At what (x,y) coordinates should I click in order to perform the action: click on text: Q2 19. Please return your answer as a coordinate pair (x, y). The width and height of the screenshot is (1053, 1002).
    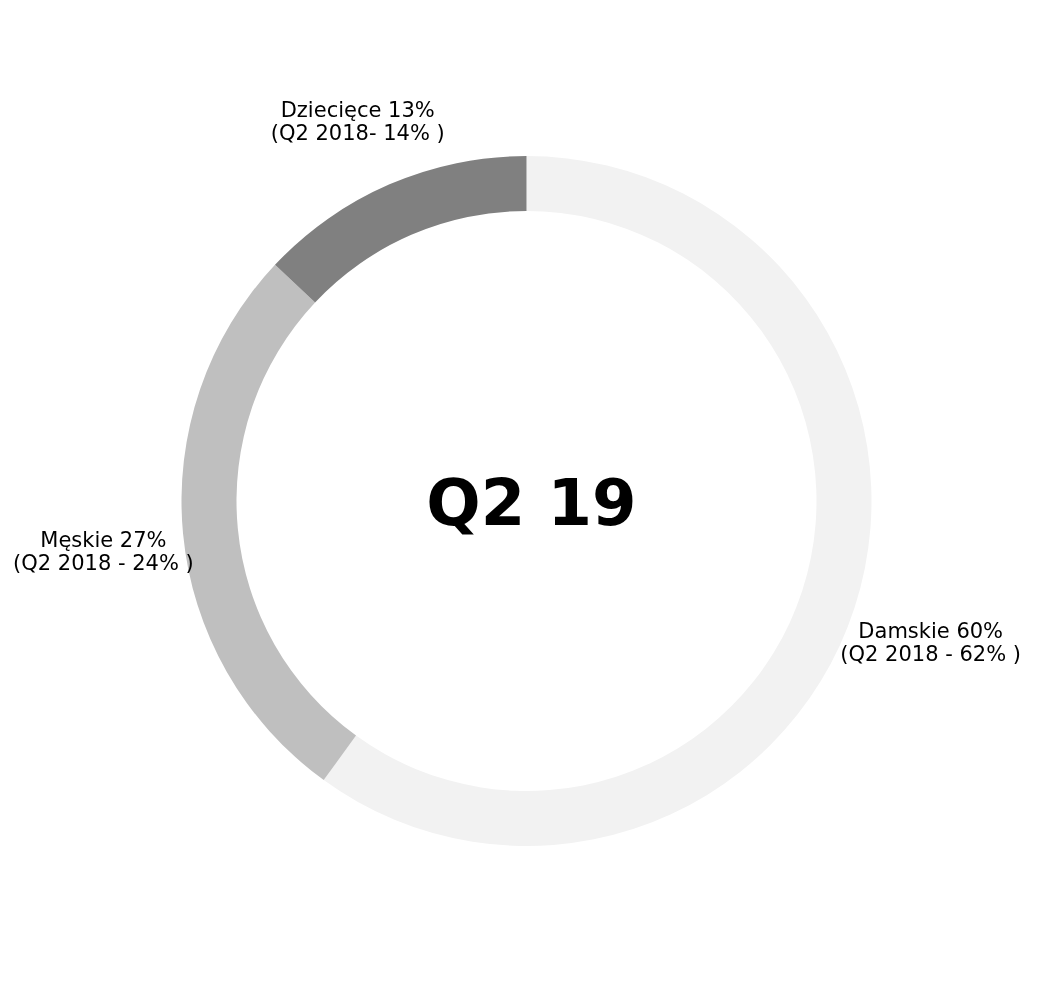
    Looking at the image, I should click on (531, 503).